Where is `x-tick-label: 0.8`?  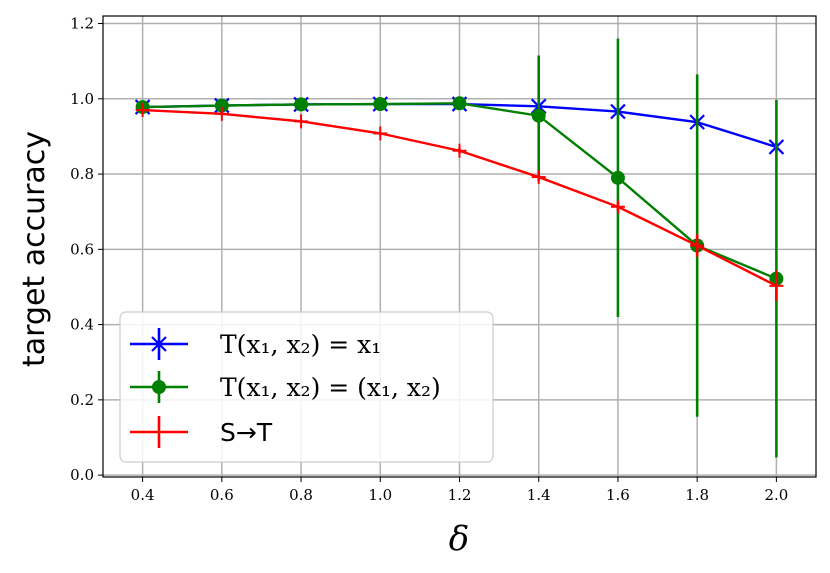
x-tick-label: 0.8 is located at coordinates (301, 495).